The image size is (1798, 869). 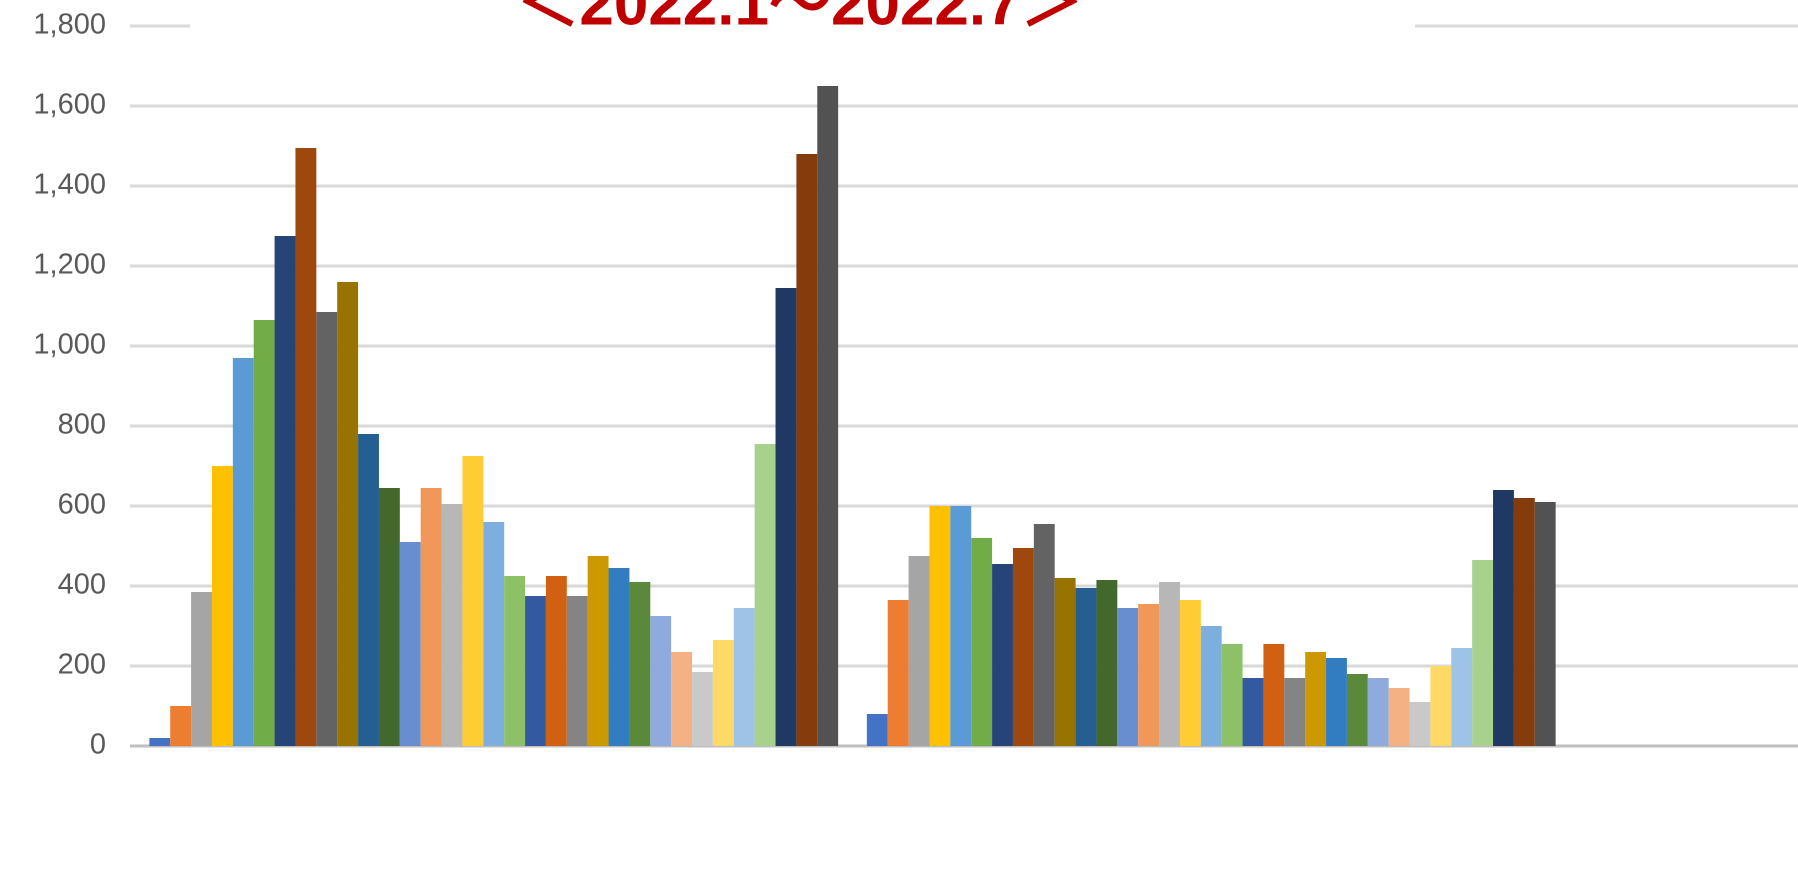 What do you see at coordinates (69, 105) in the screenshot?
I see `y-tick-label: 1,600` at bounding box center [69, 105].